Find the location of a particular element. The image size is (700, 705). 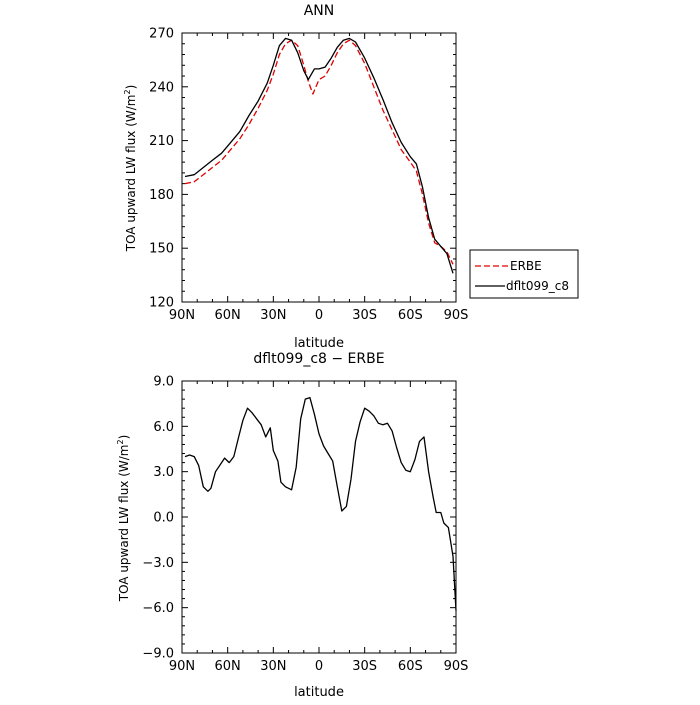

top-x-tick-label: 0 is located at coordinates (319, 315).